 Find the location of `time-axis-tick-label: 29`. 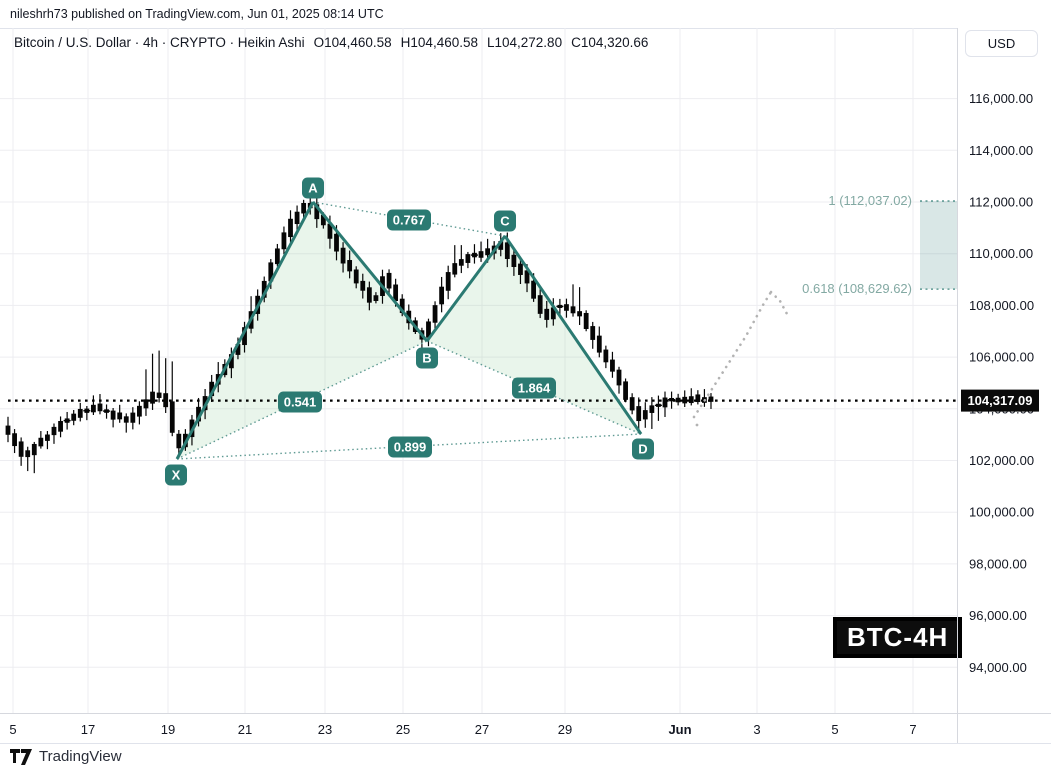

time-axis-tick-label: 29 is located at coordinates (565, 729).